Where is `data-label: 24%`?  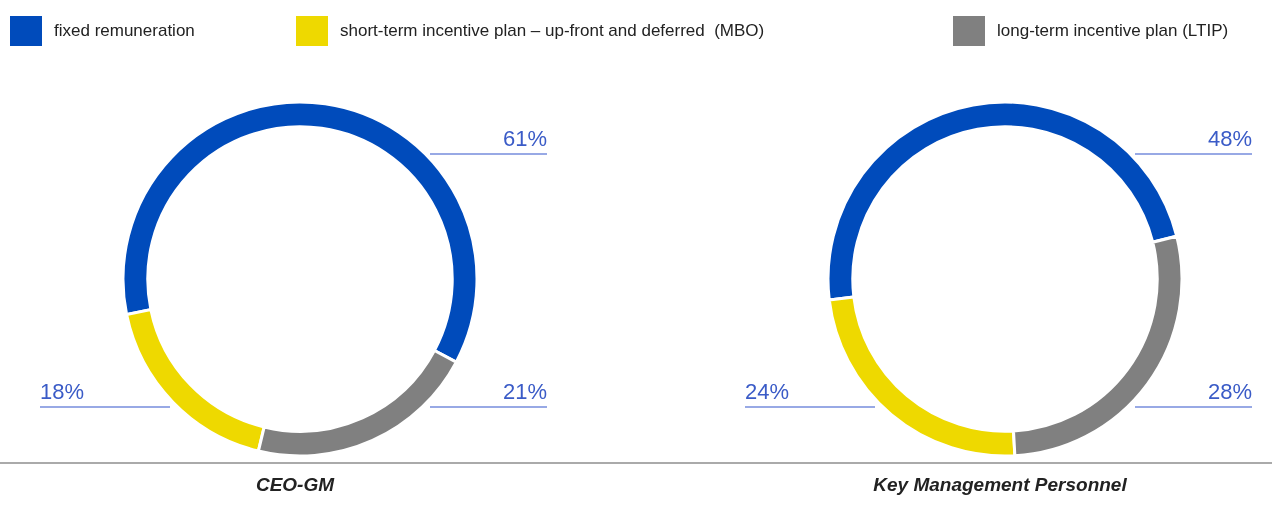 data-label: 24% is located at coordinates (767, 391).